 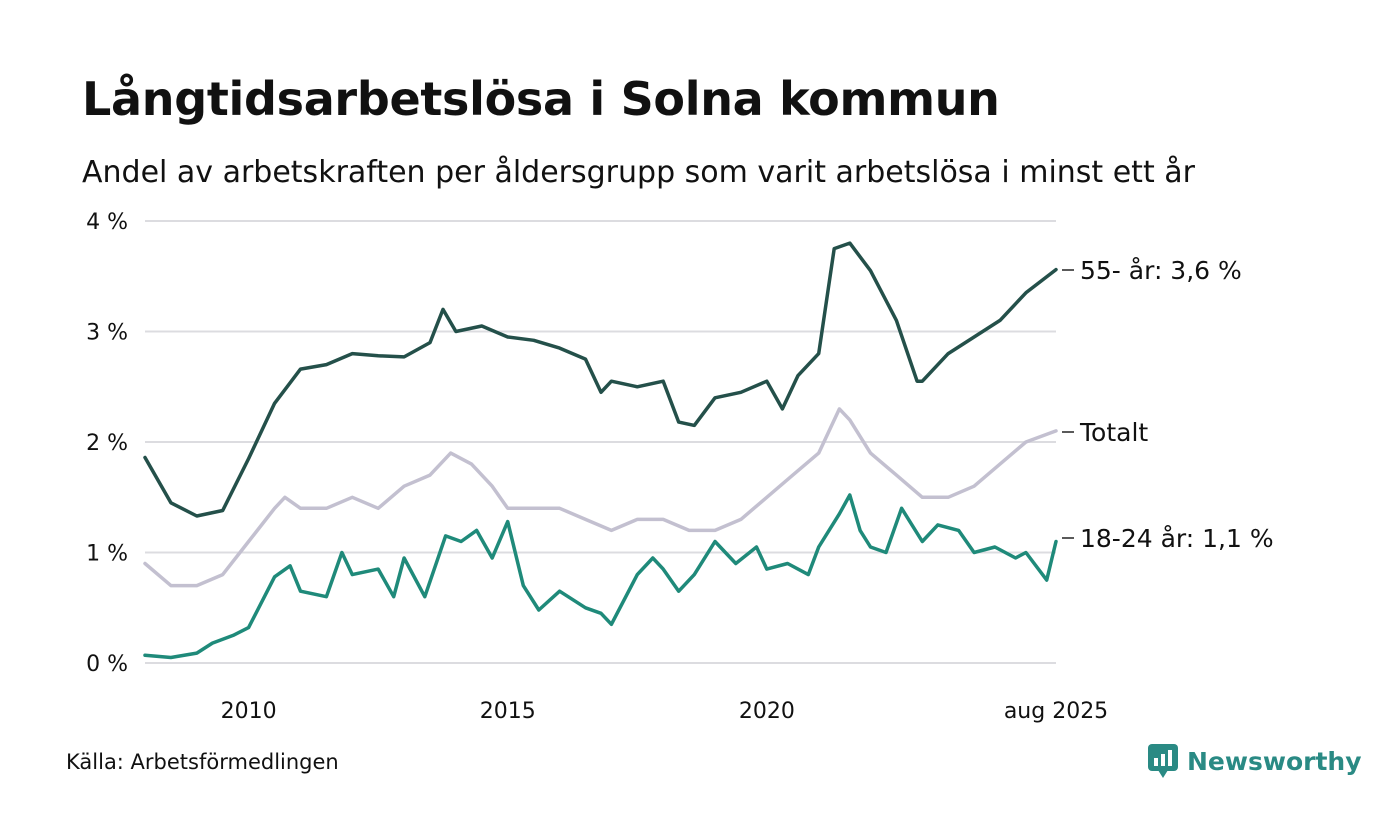 What do you see at coordinates (1177, 538) in the screenshot?
I see `series-end-label: 18-24 år: 1,1 %` at bounding box center [1177, 538].